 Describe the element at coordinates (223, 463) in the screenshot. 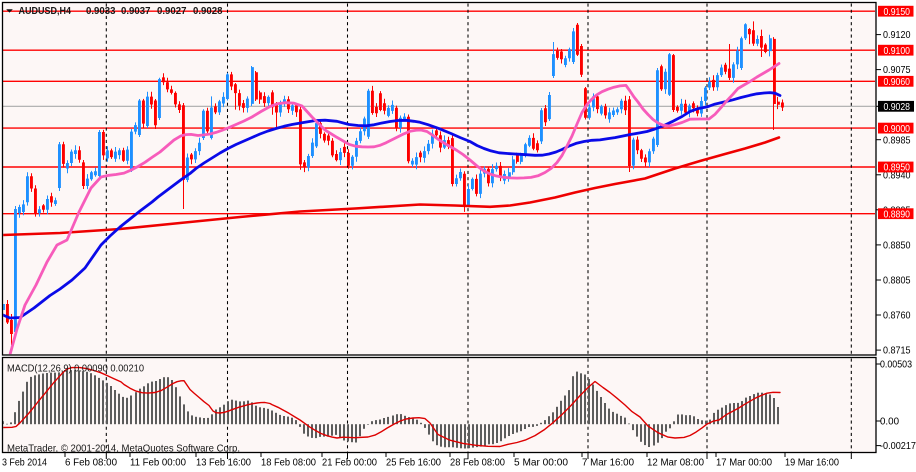

I see `svg-text: 13 Feb 16:00` at that location.